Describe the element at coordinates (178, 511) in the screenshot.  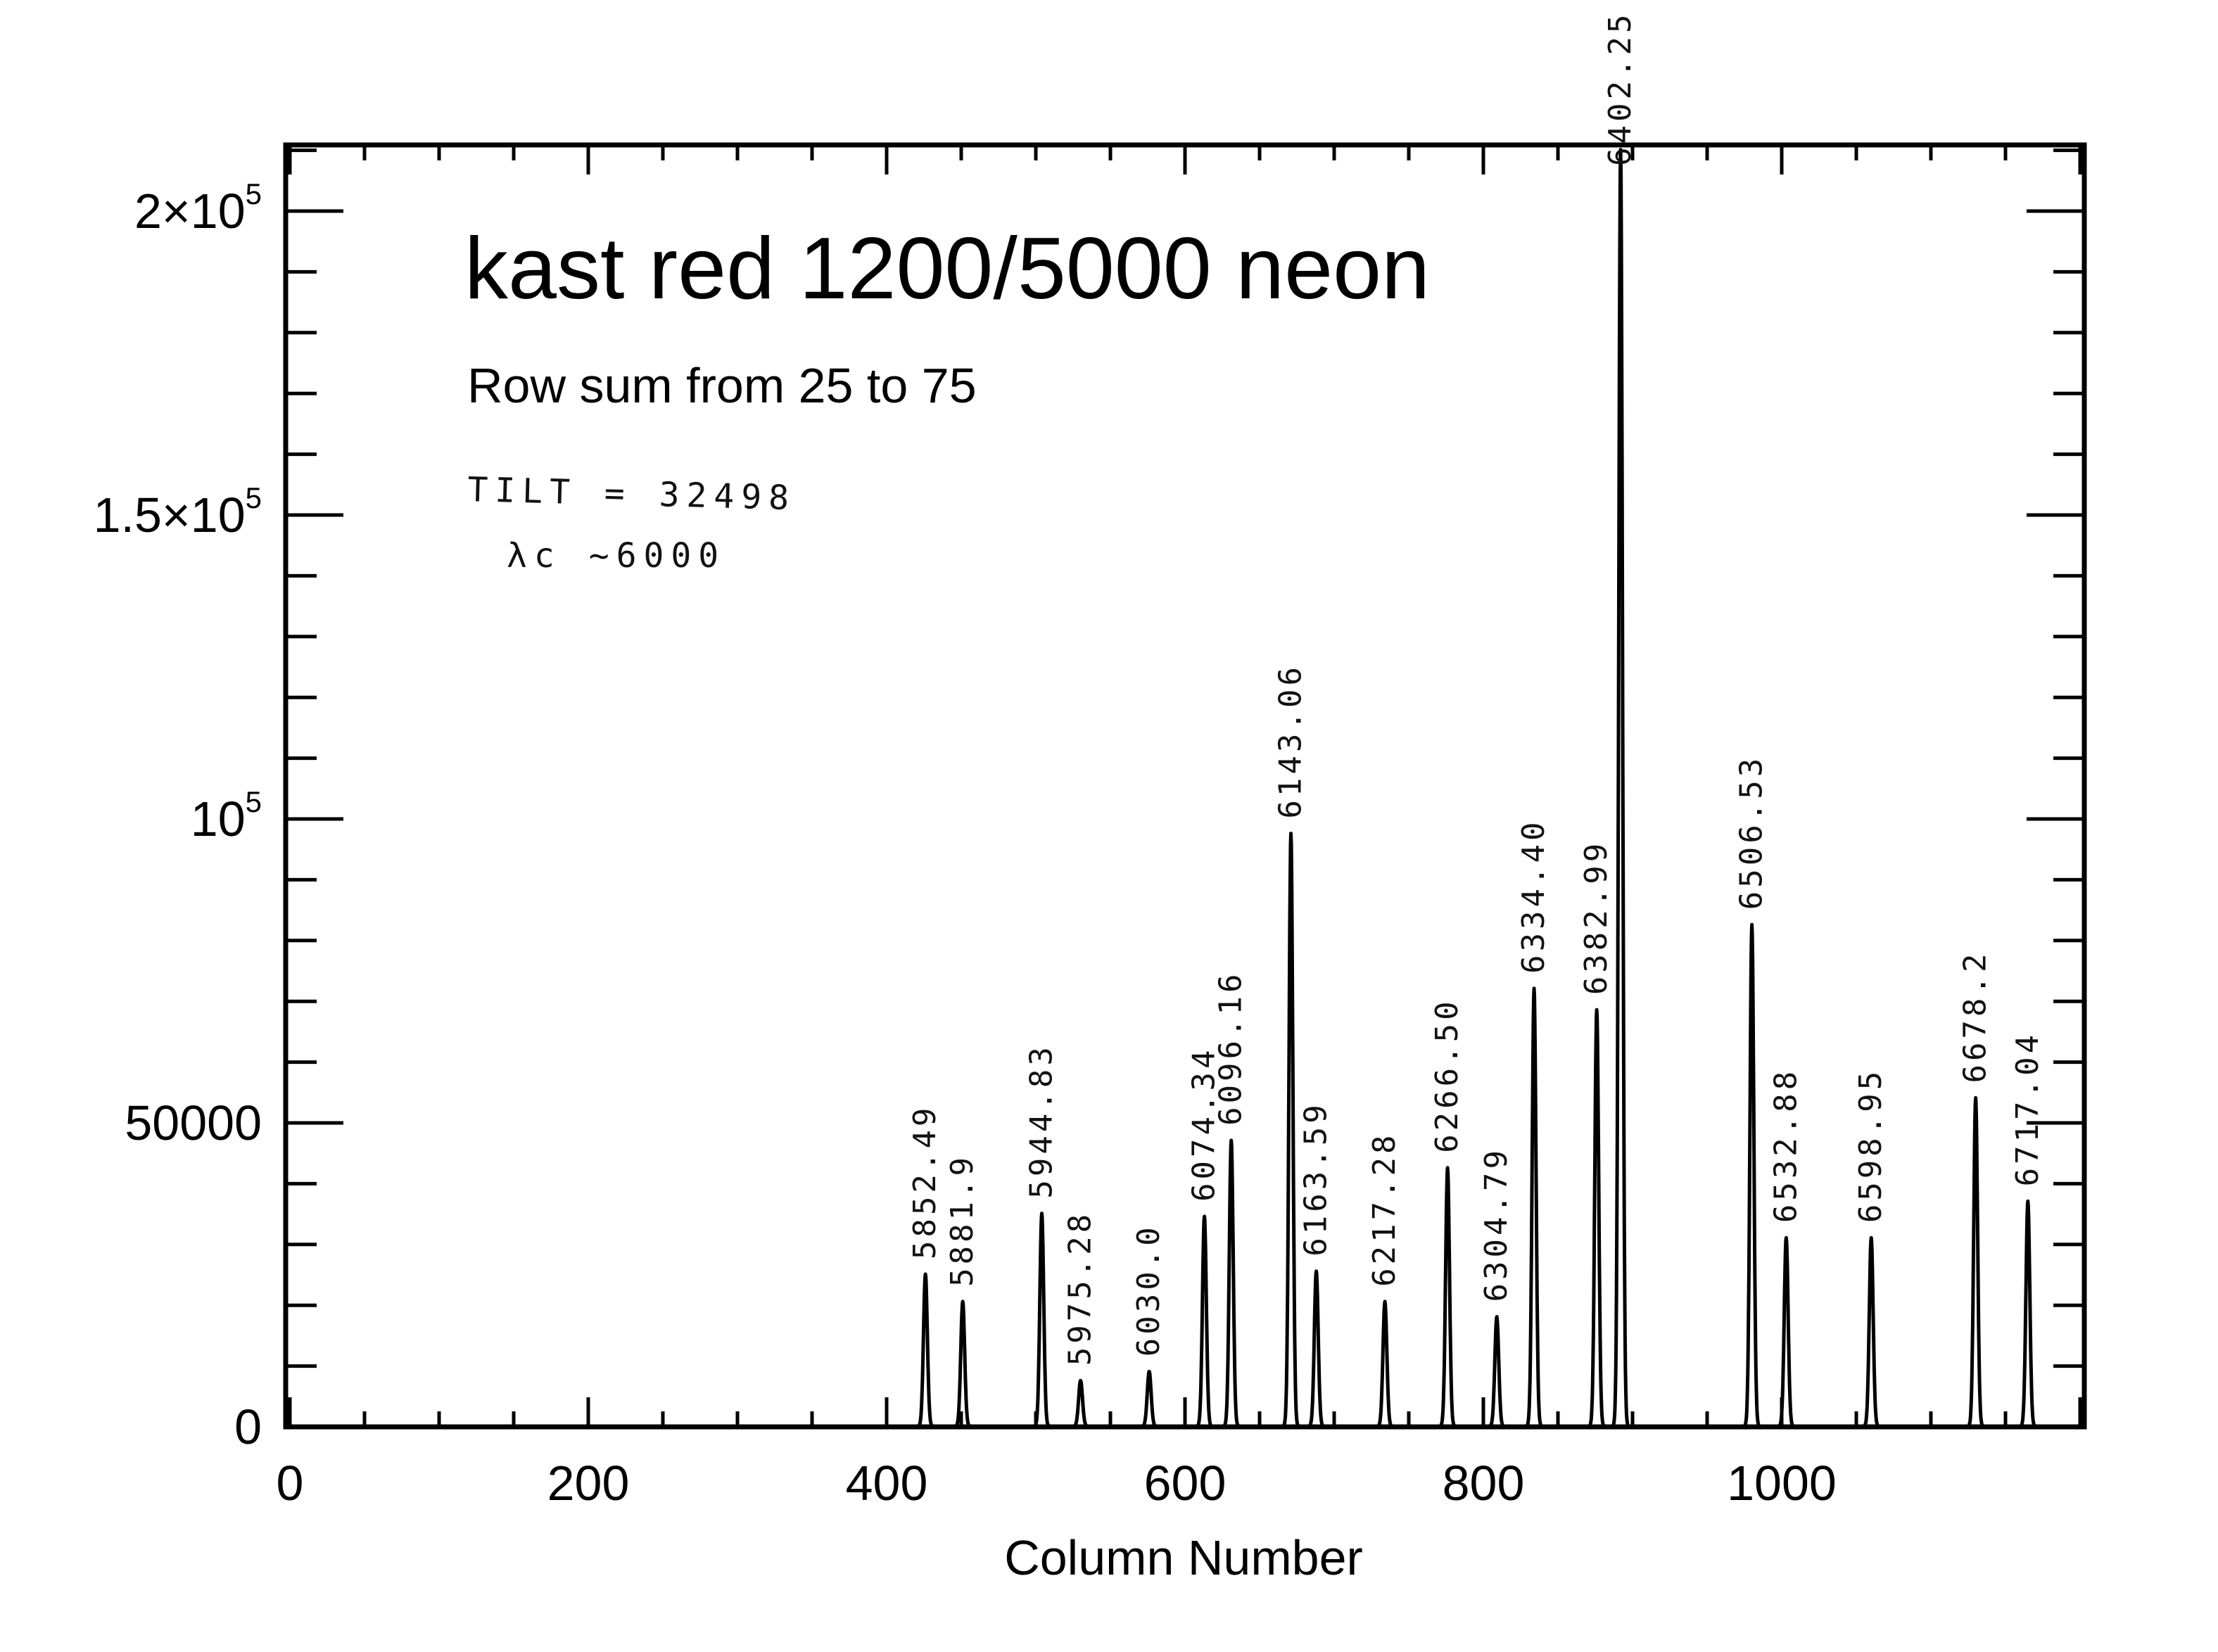
I see `y-tick-label: 1.5×10⁵` at that location.